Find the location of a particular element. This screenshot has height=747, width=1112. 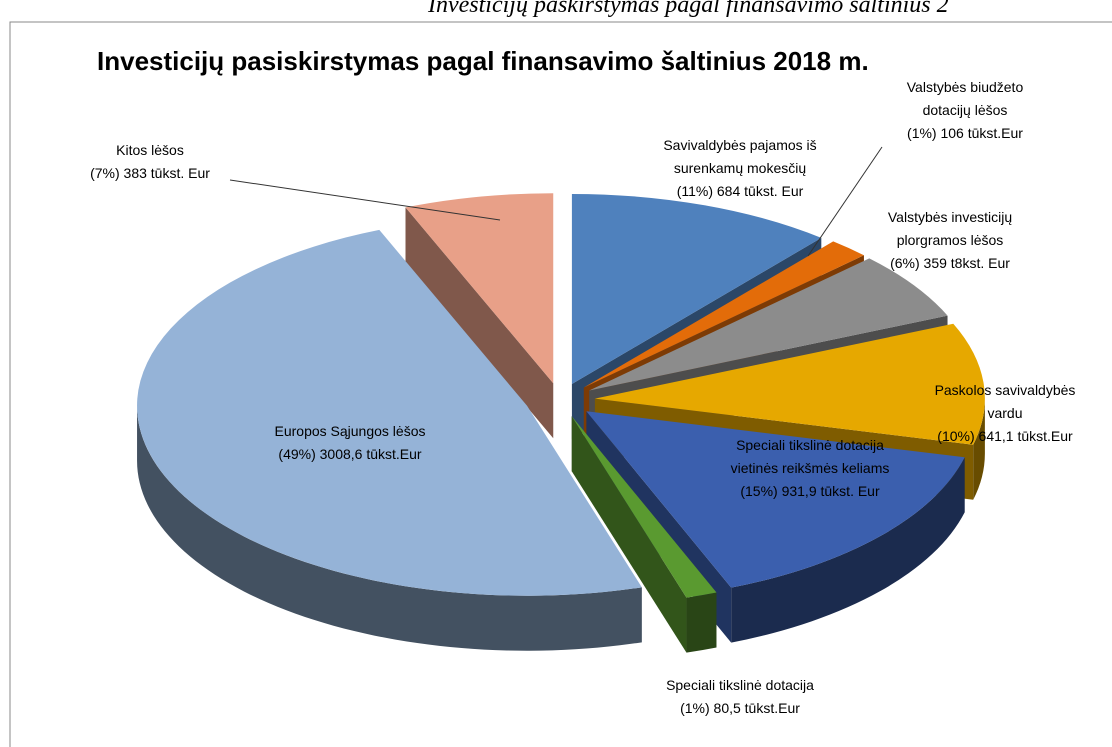

slice-label: Europos Sąjungos lėšos is located at coordinates (350, 431).